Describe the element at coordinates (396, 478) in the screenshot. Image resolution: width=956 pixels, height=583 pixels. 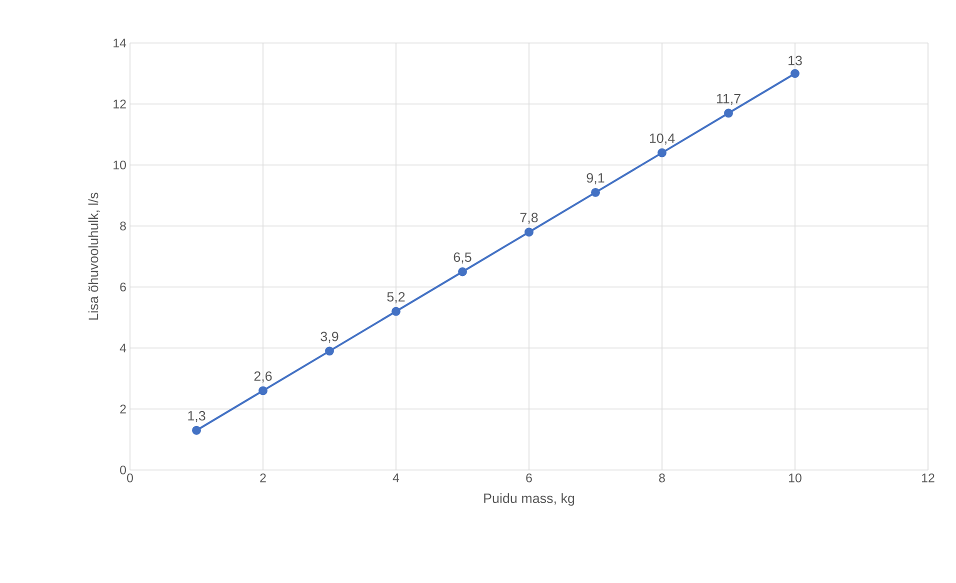
I see `x-tick-label: 4` at that location.